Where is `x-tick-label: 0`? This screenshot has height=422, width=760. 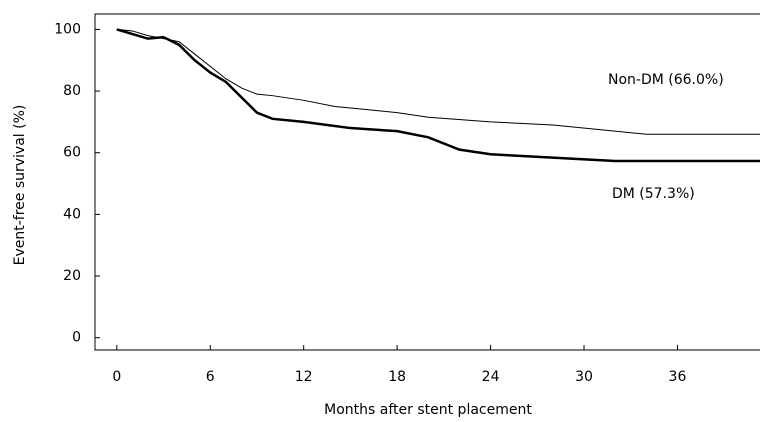 x-tick-label: 0 is located at coordinates (116, 377).